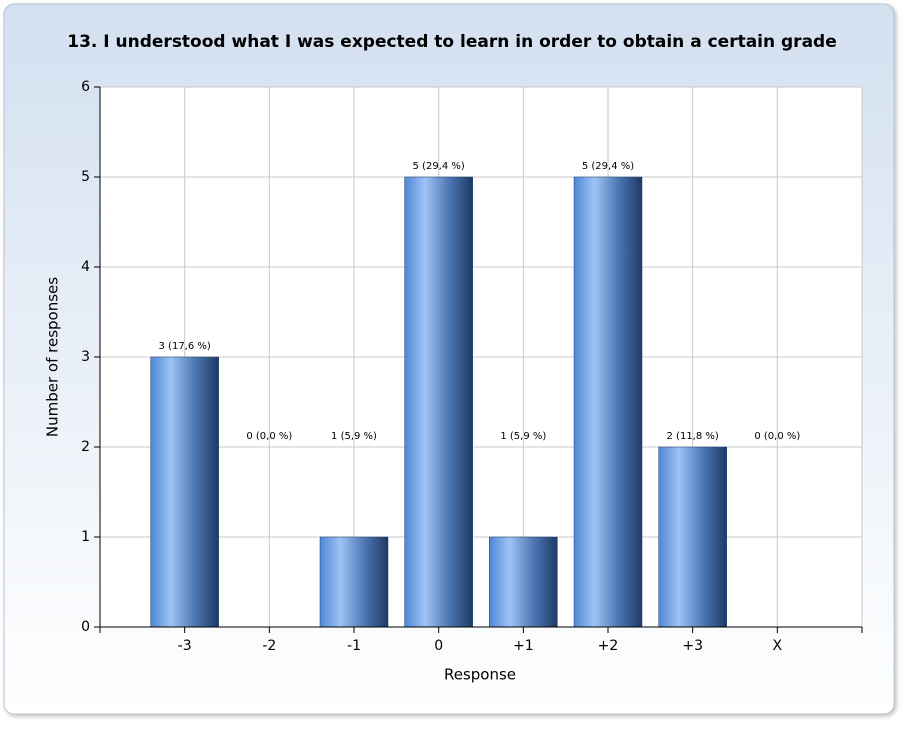 This screenshot has width=906, height=729. I want to click on value-label: 2 (11,8 %), so click(693, 436).